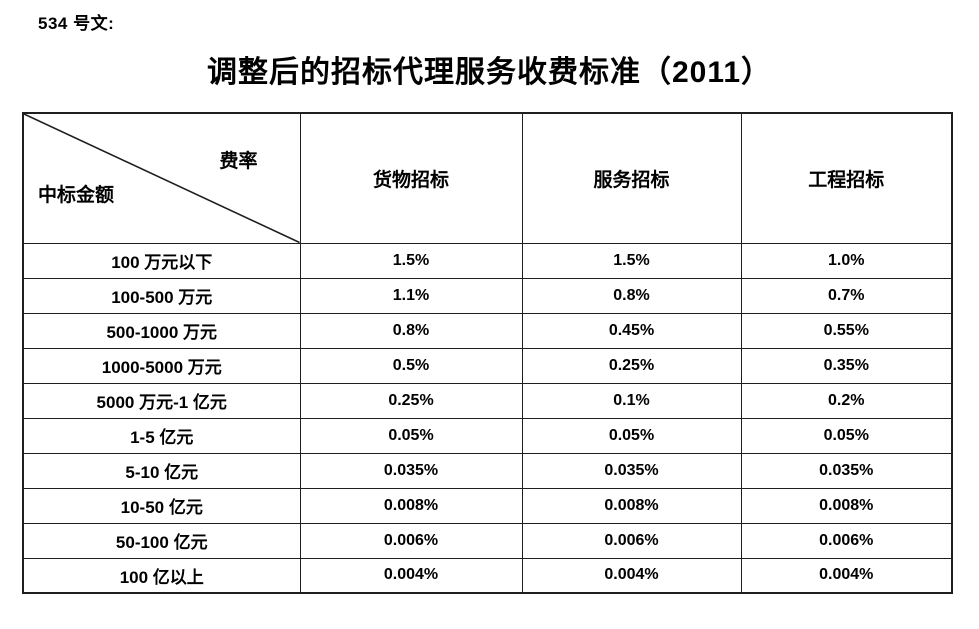 This screenshot has height=629, width=979. I want to click on goods-rate-cell: 0.035%, so click(411, 470).